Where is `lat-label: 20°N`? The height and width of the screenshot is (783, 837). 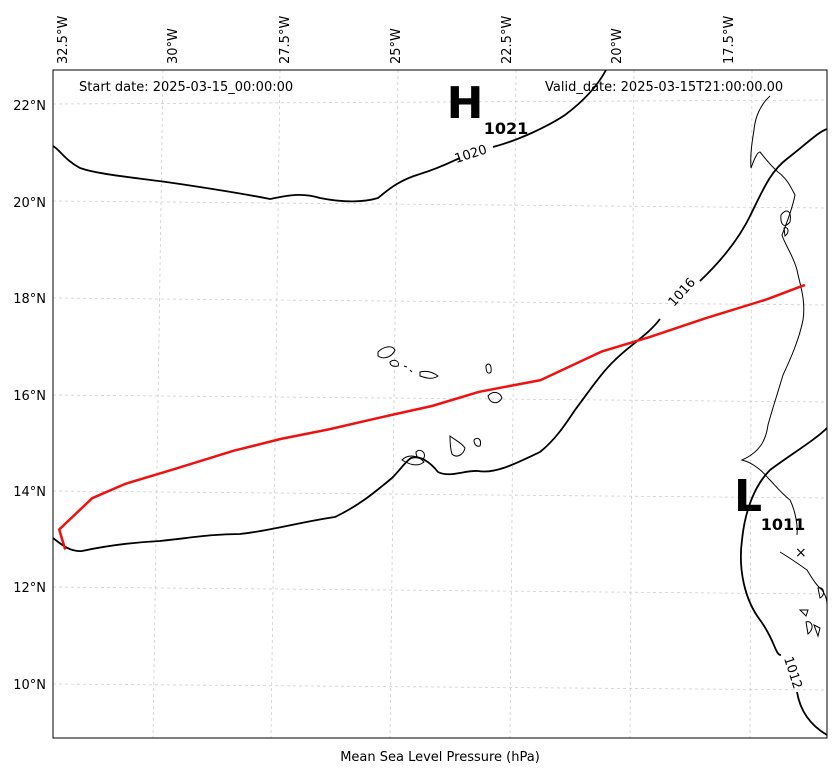
lat-label: 20°N is located at coordinates (29, 203).